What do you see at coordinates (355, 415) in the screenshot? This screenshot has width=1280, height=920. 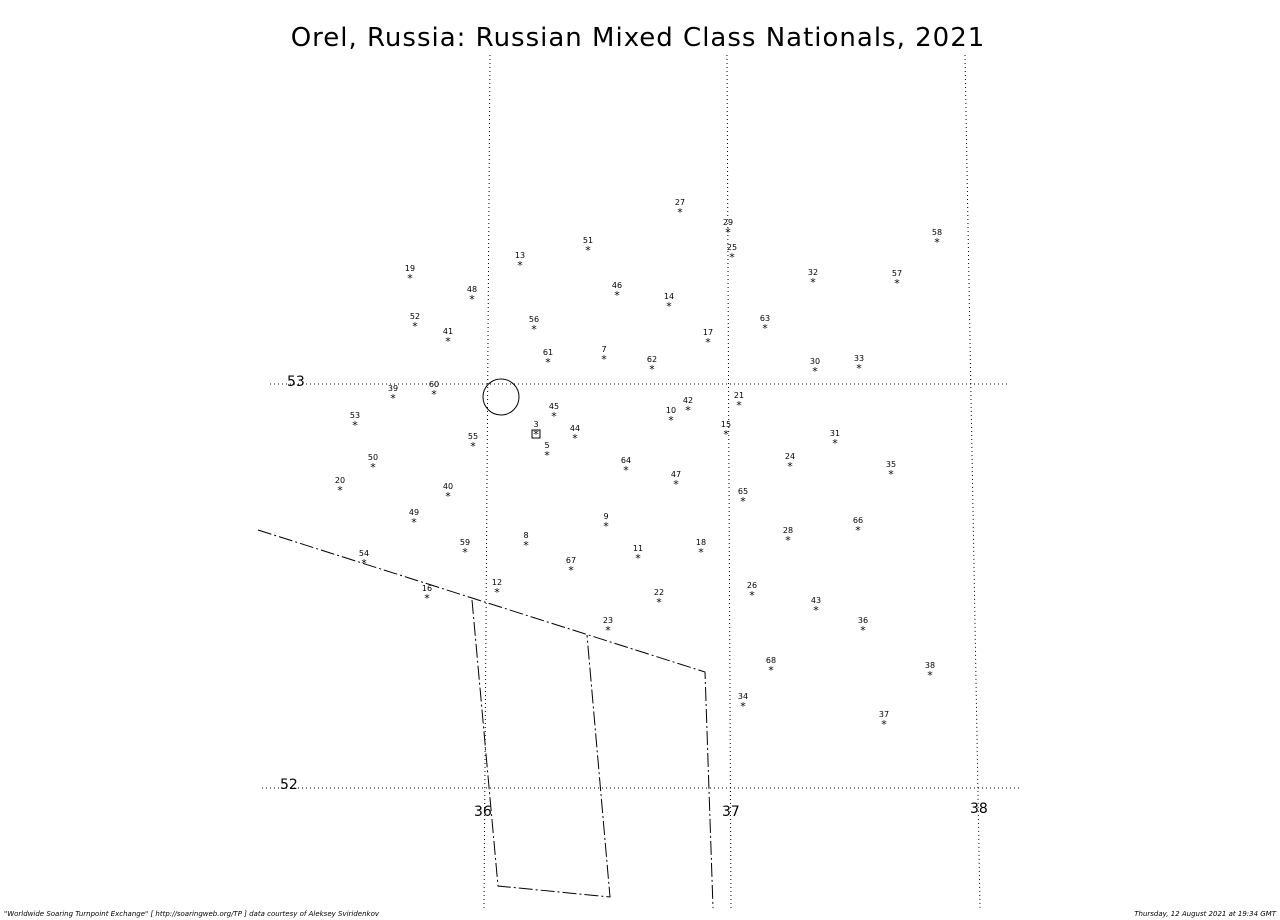 I see `turnpoint-label: 53` at bounding box center [355, 415].